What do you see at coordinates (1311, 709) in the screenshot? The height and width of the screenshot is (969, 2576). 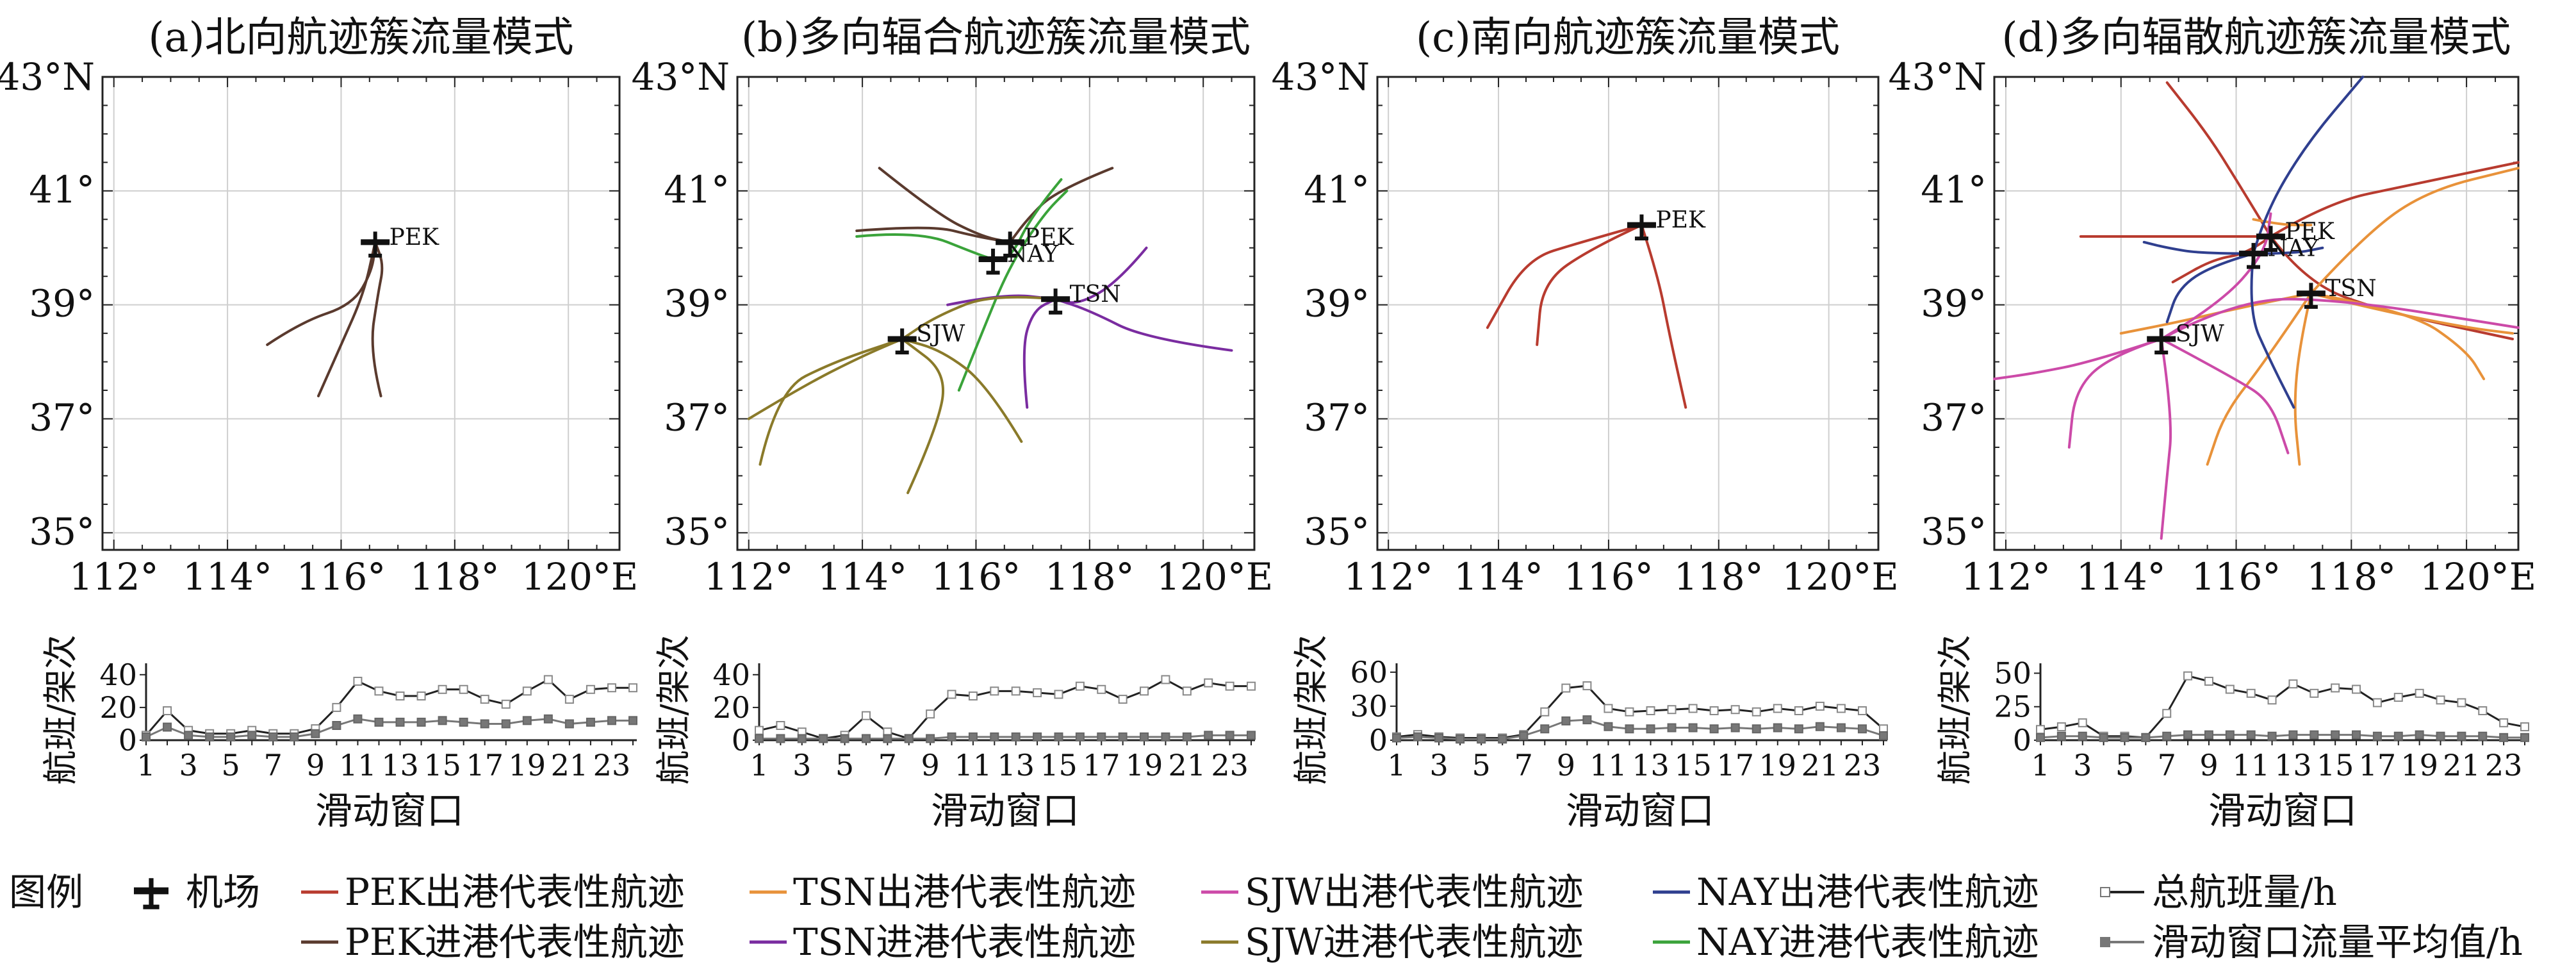 I see `ts-y-axis-label: 航班/架次` at bounding box center [1311, 709].